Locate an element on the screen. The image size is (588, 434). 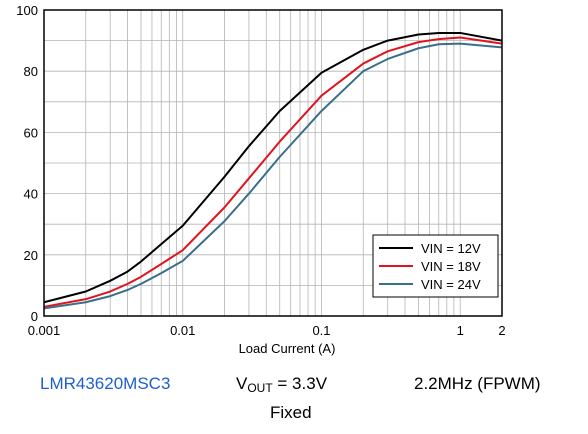
y-tick-label: 80 is located at coordinates (31, 71).